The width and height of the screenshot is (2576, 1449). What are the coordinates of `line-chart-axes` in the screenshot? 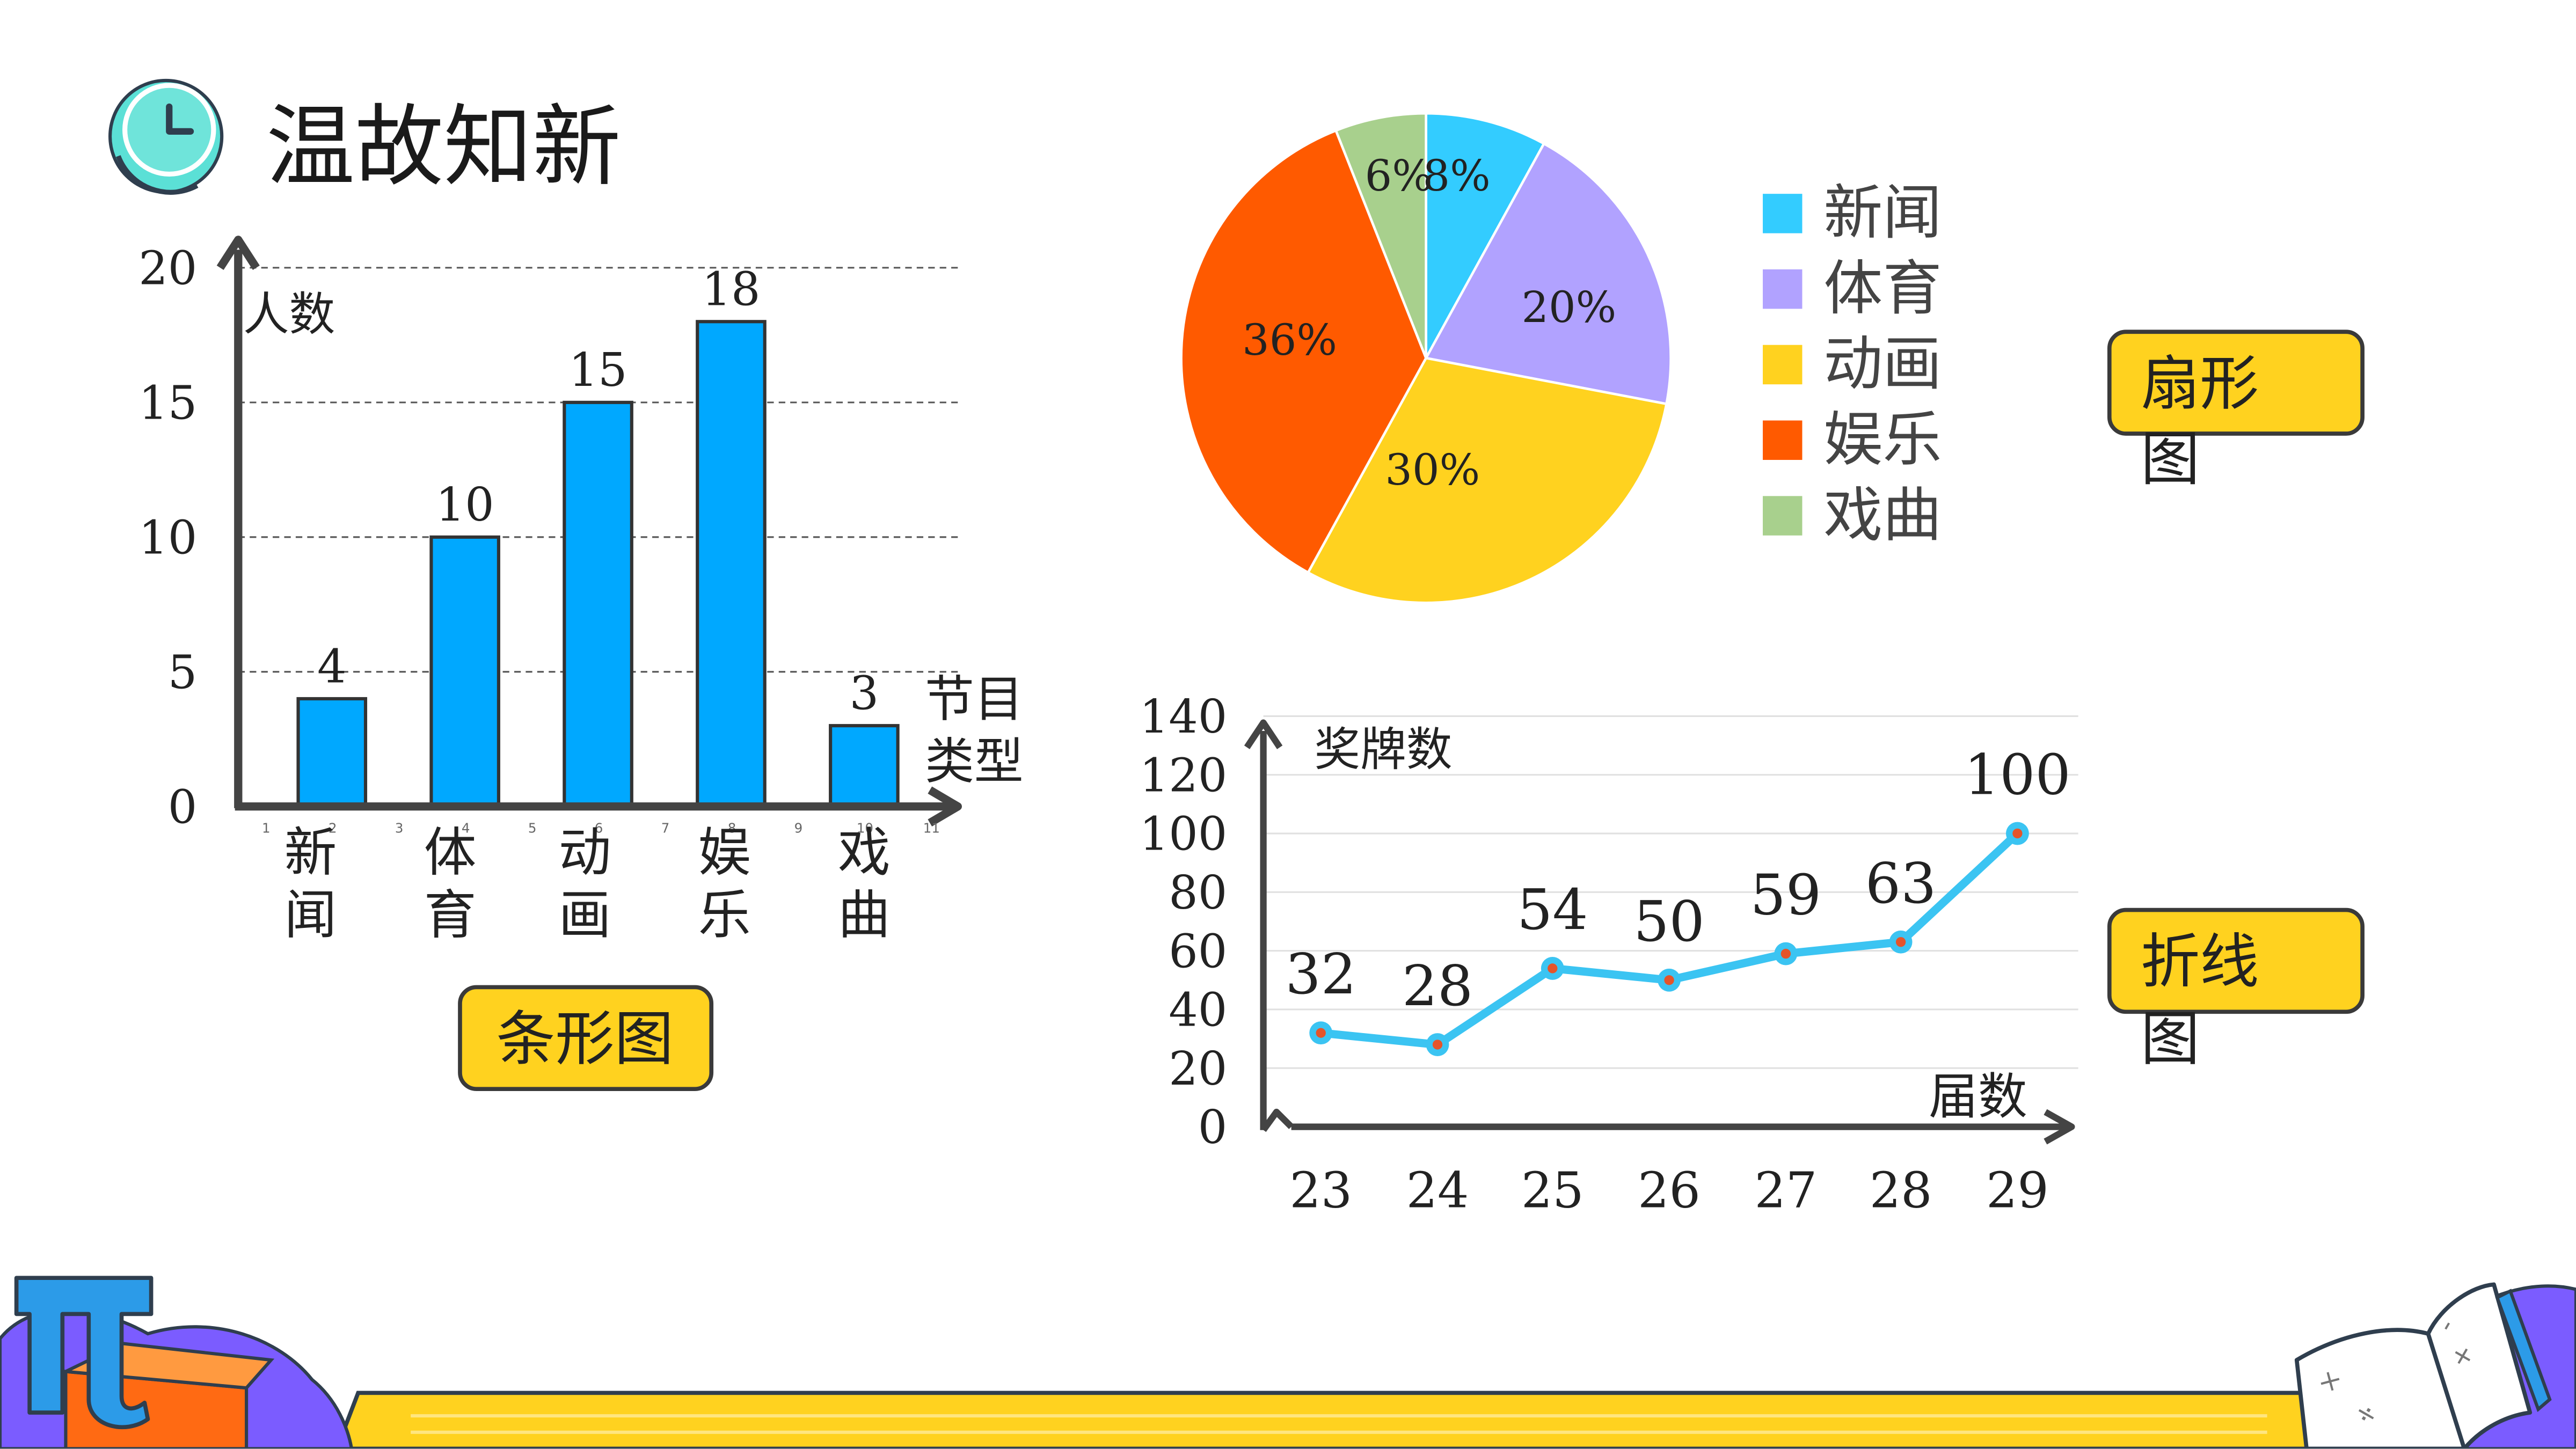 It's located at (1660, 932).